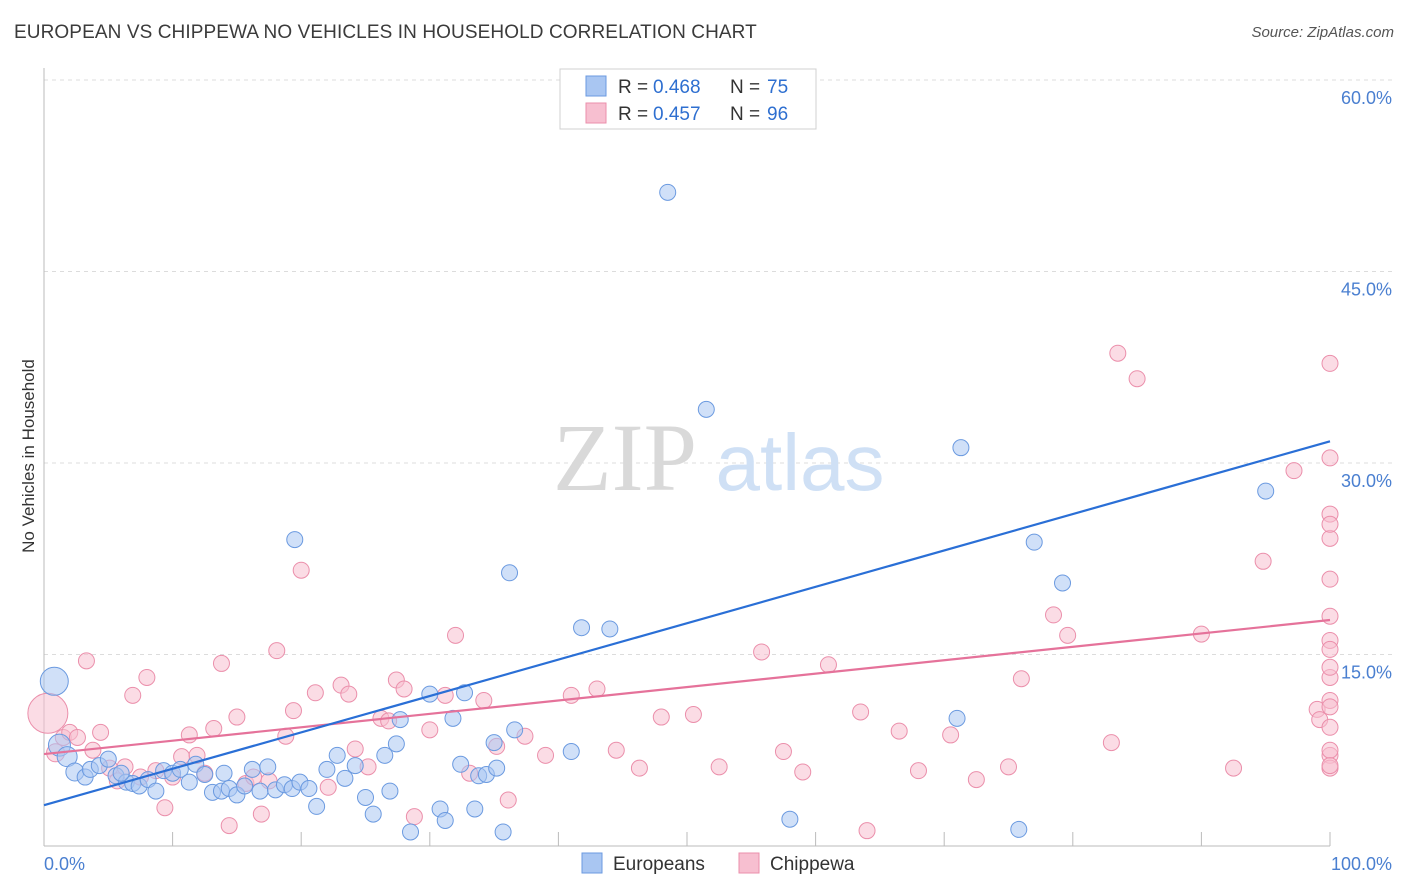  What do you see at coordinates (718, 457) in the screenshot?
I see `watermark: ZIP atlas` at bounding box center [718, 457].